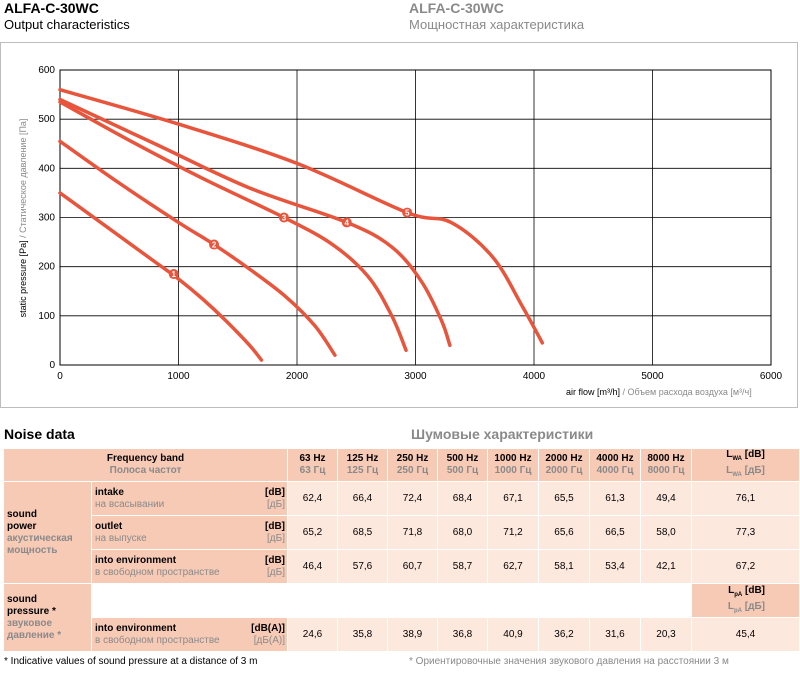 The height and width of the screenshot is (676, 800). Describe the element at coordinates (456, 8) in the screenshot. I see `title-ru: ALFA-C-30WC` at that location.